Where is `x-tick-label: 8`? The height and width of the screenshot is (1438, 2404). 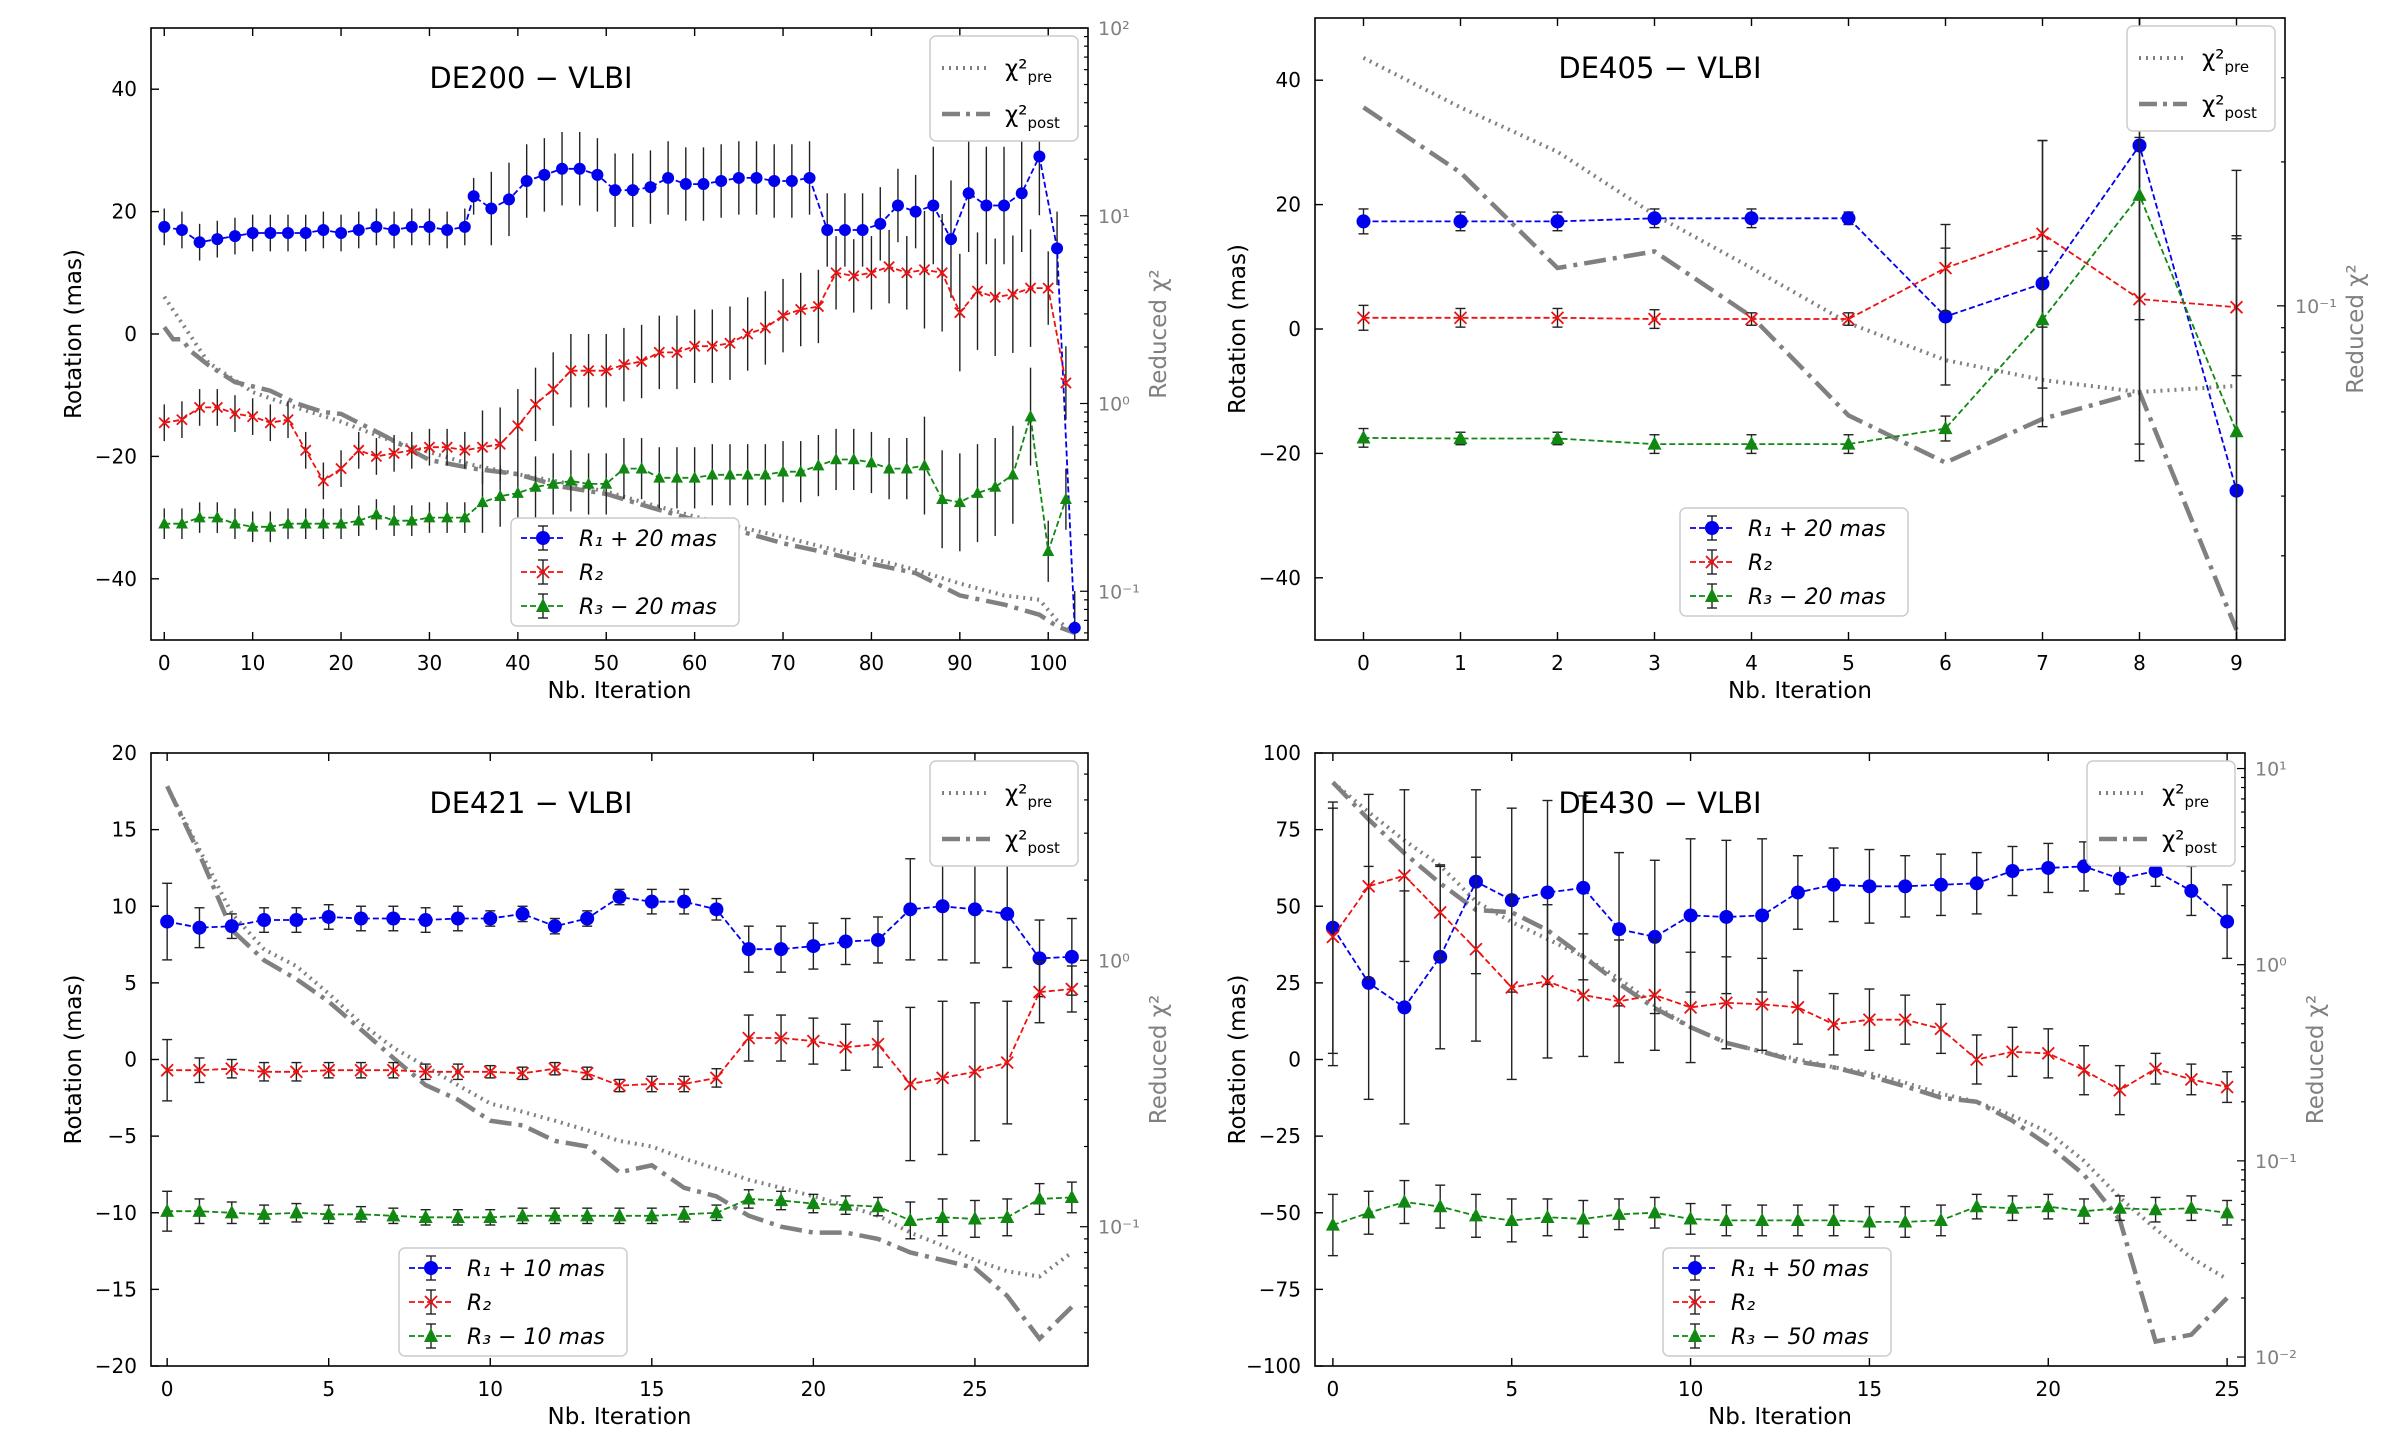
x-tick-label: 8 is located at coordinates (2139, 663).